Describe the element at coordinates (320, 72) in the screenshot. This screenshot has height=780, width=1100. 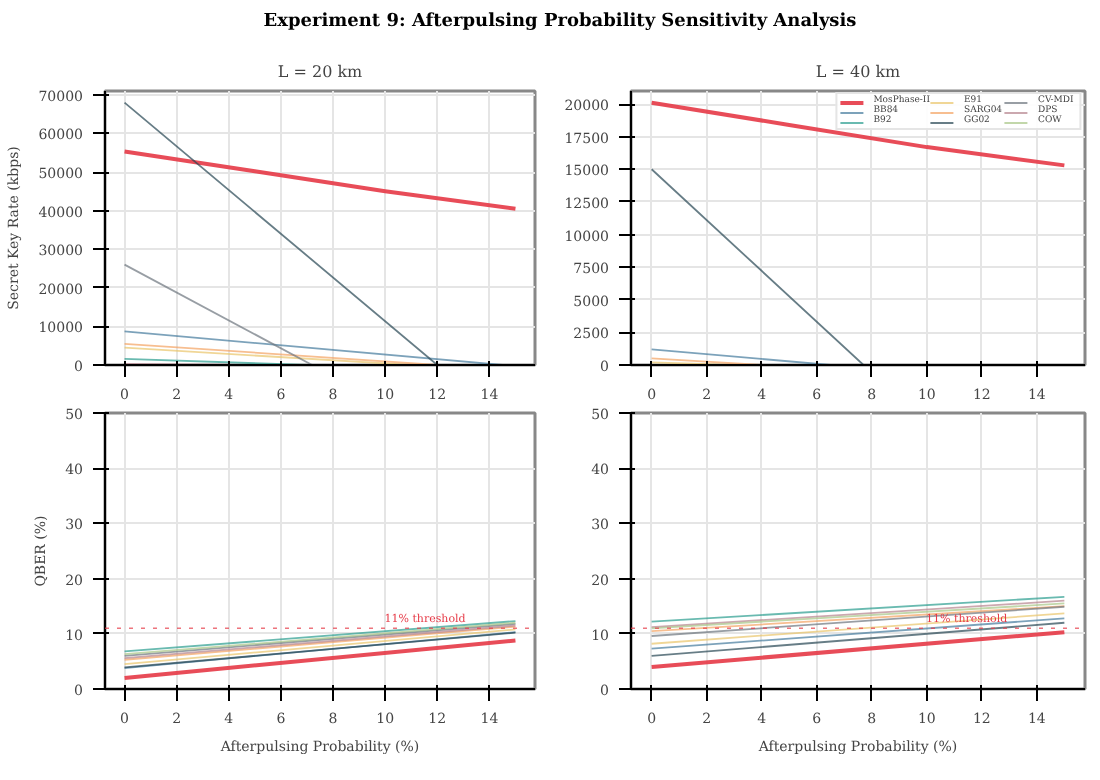
I see `chart-title: L = 20 km` at that location.